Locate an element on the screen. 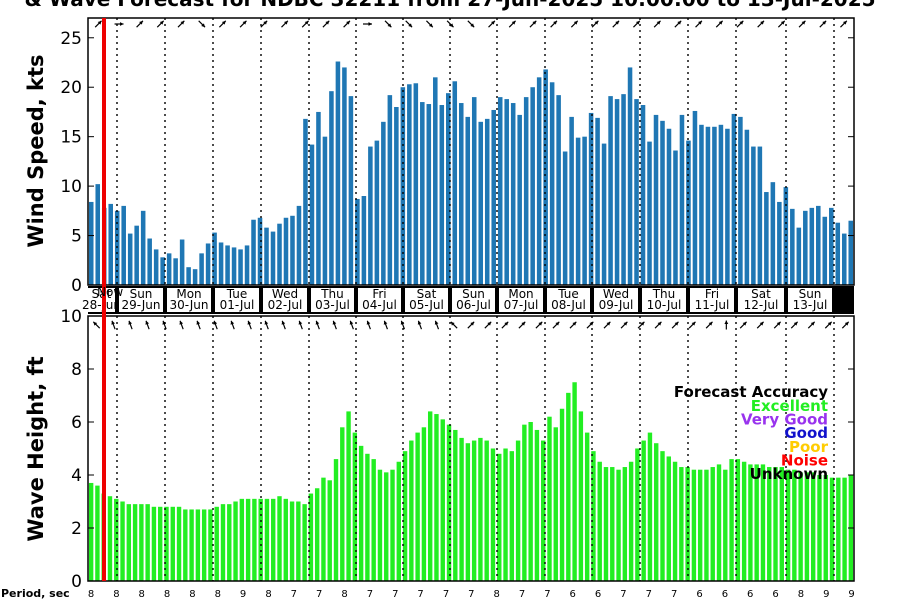 The width and height of the screenshot is (900, 600). period-value: 9 is located at coordinates (243, 594).